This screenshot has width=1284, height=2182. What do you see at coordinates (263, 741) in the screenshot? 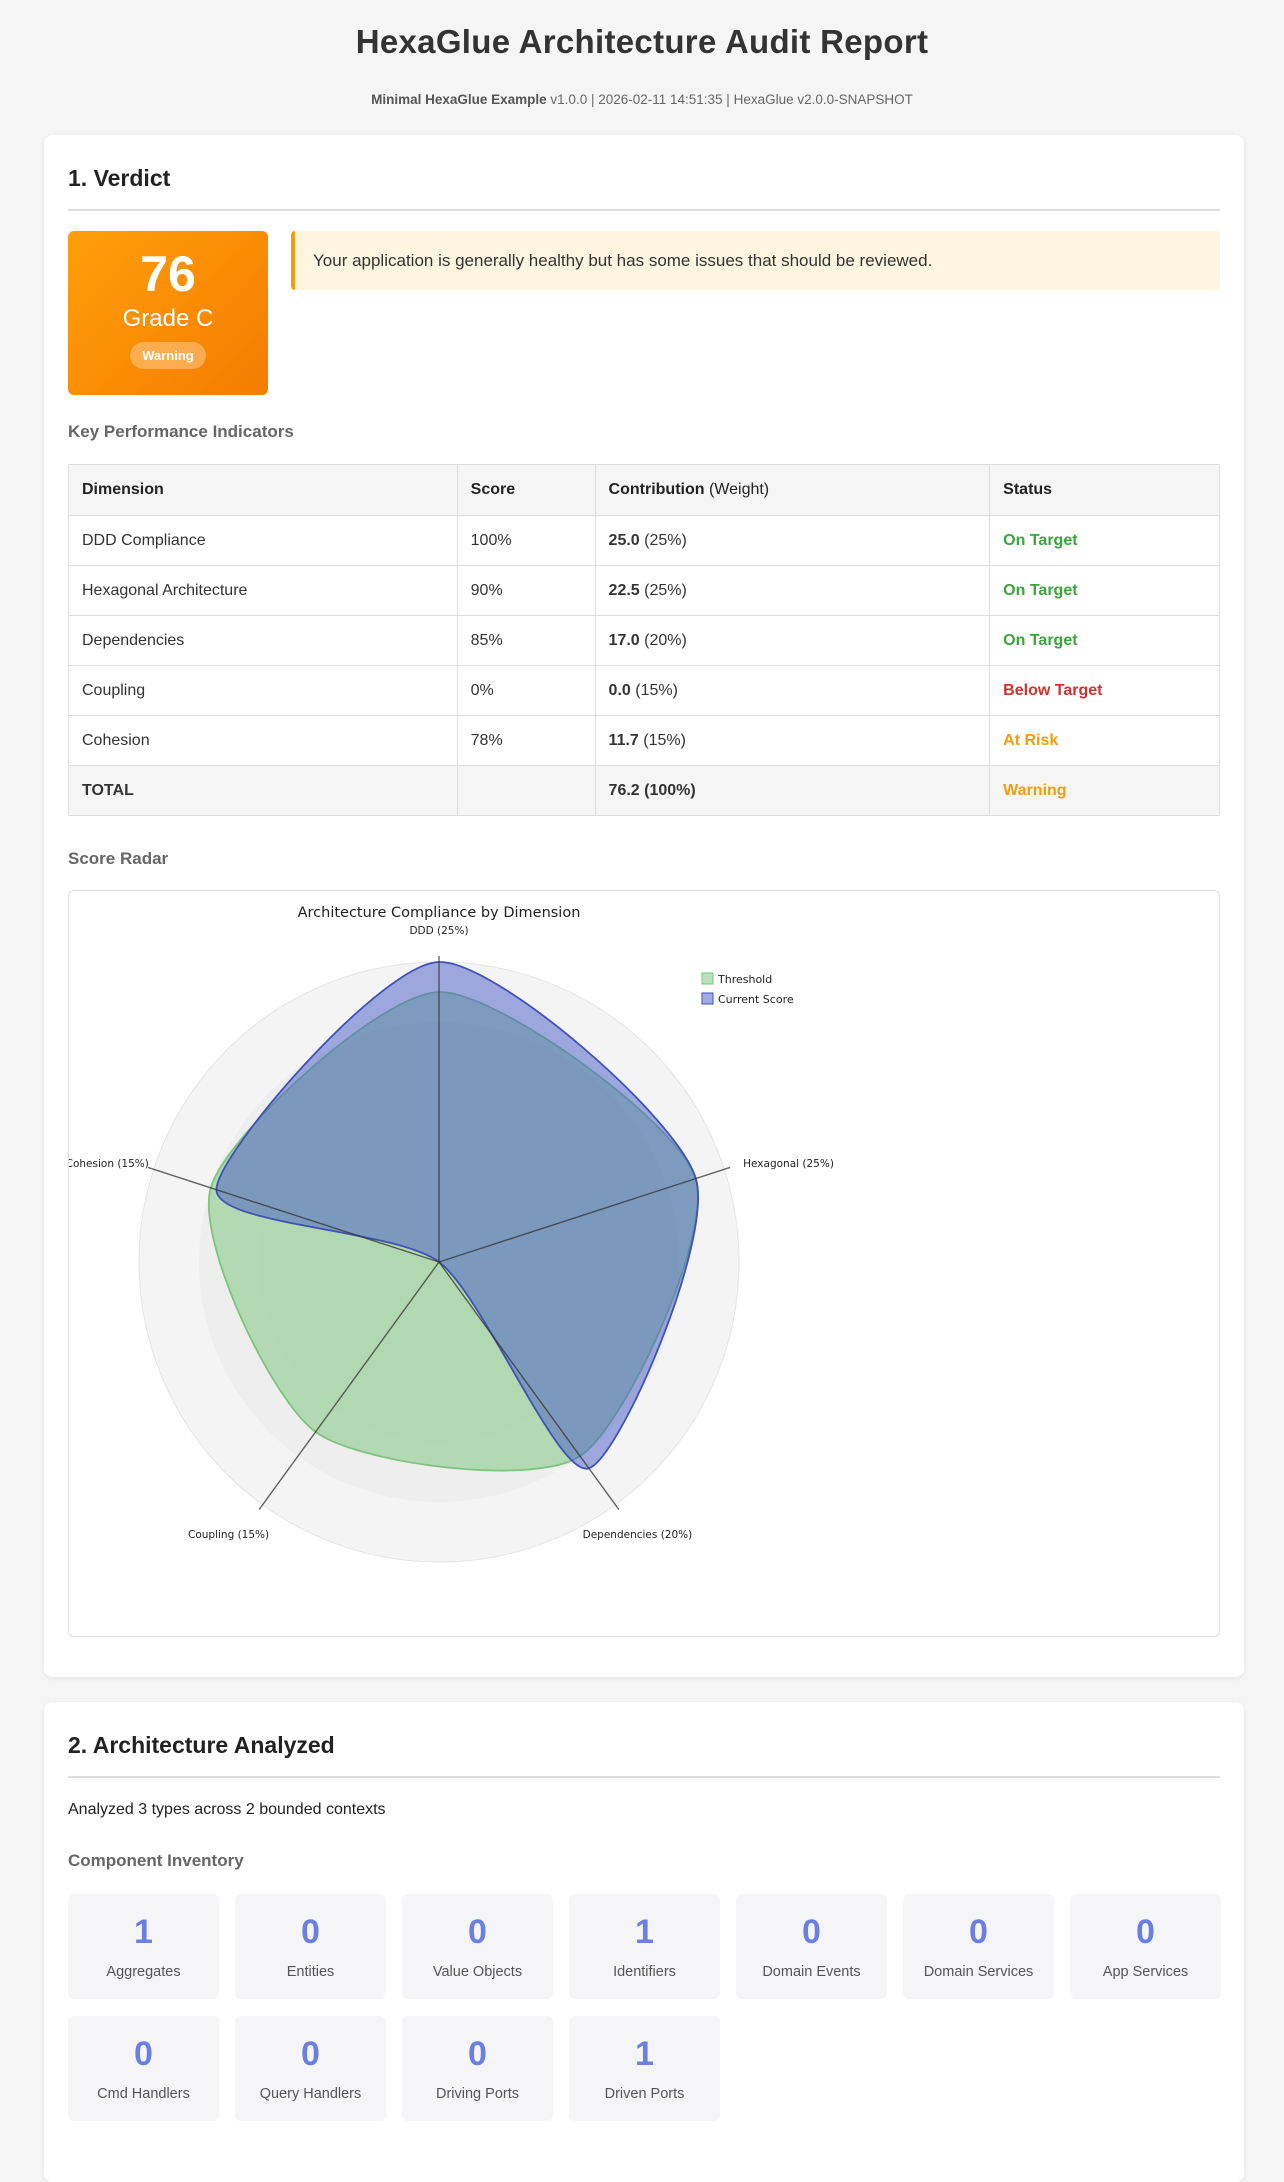
I see `dimension-cell: Cohesion` at bounding box center [263, 741].